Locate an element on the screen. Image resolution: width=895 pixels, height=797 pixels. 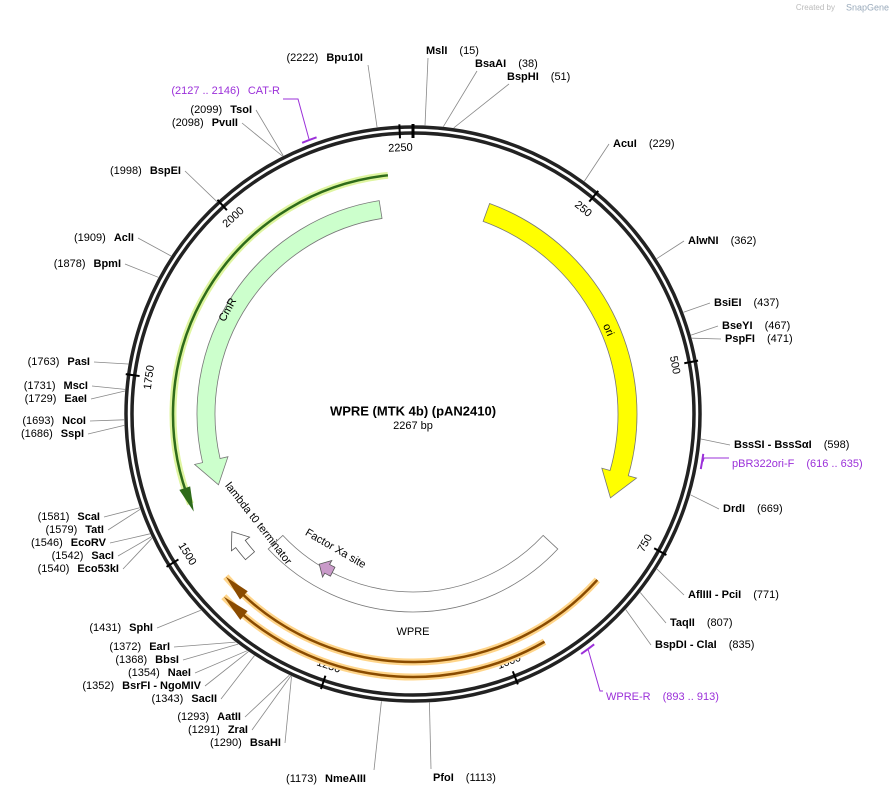
primer-label: WPRE-R (893 .. 913) is located at coordinates (662, 697).